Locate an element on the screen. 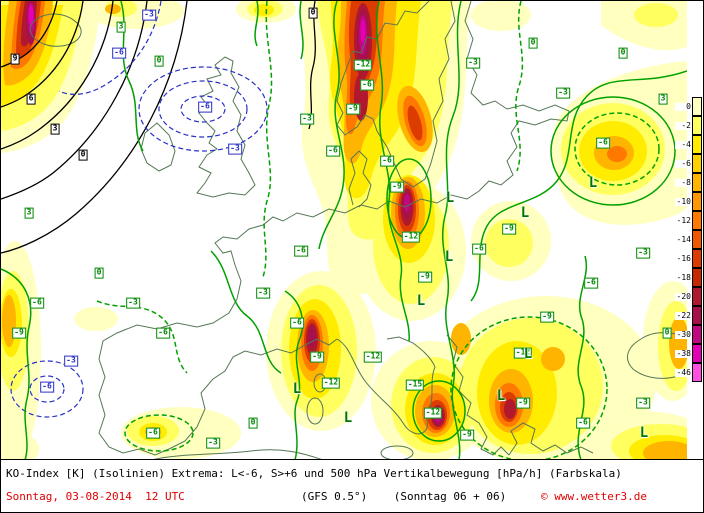 The image size is (704, 513). colorbar-legend: 0 -2 -4 -6 -8 -10 -12 -14 -16 -18 -20 -22 -30 -38 -46 is located at coordinates (688, 239).